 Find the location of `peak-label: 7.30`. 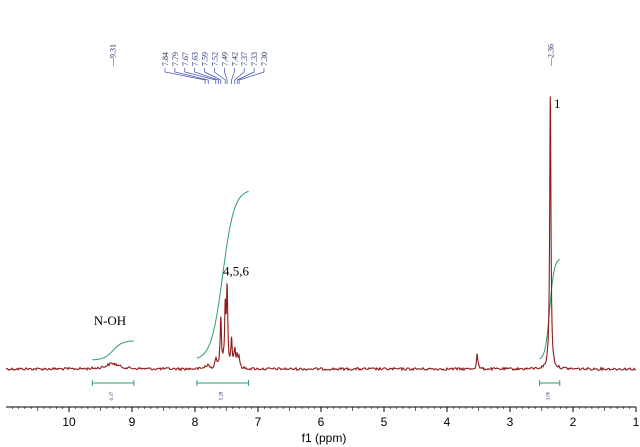

peak-label: 7.30 is located at coordinates (264, 59).